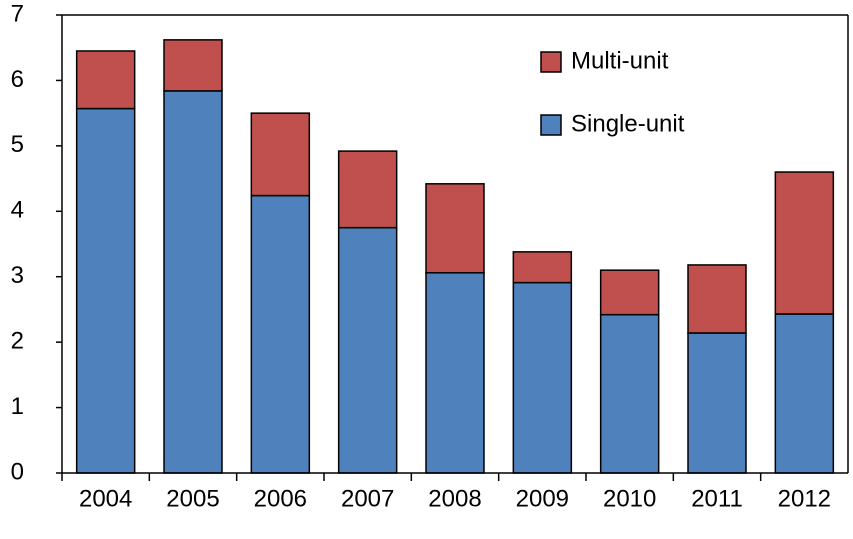 The height and width of the screenshot is (539, 853). I want to click on y-tick-label: 4, so click(17, 210).